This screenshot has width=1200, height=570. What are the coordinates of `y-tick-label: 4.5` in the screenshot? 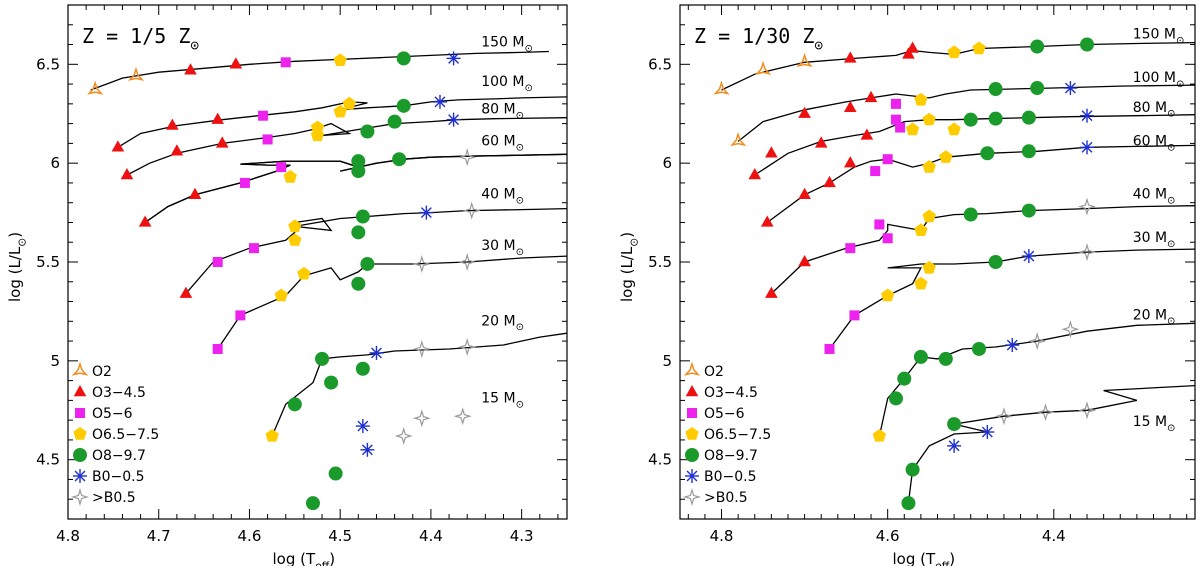 It's located at (48, 460).